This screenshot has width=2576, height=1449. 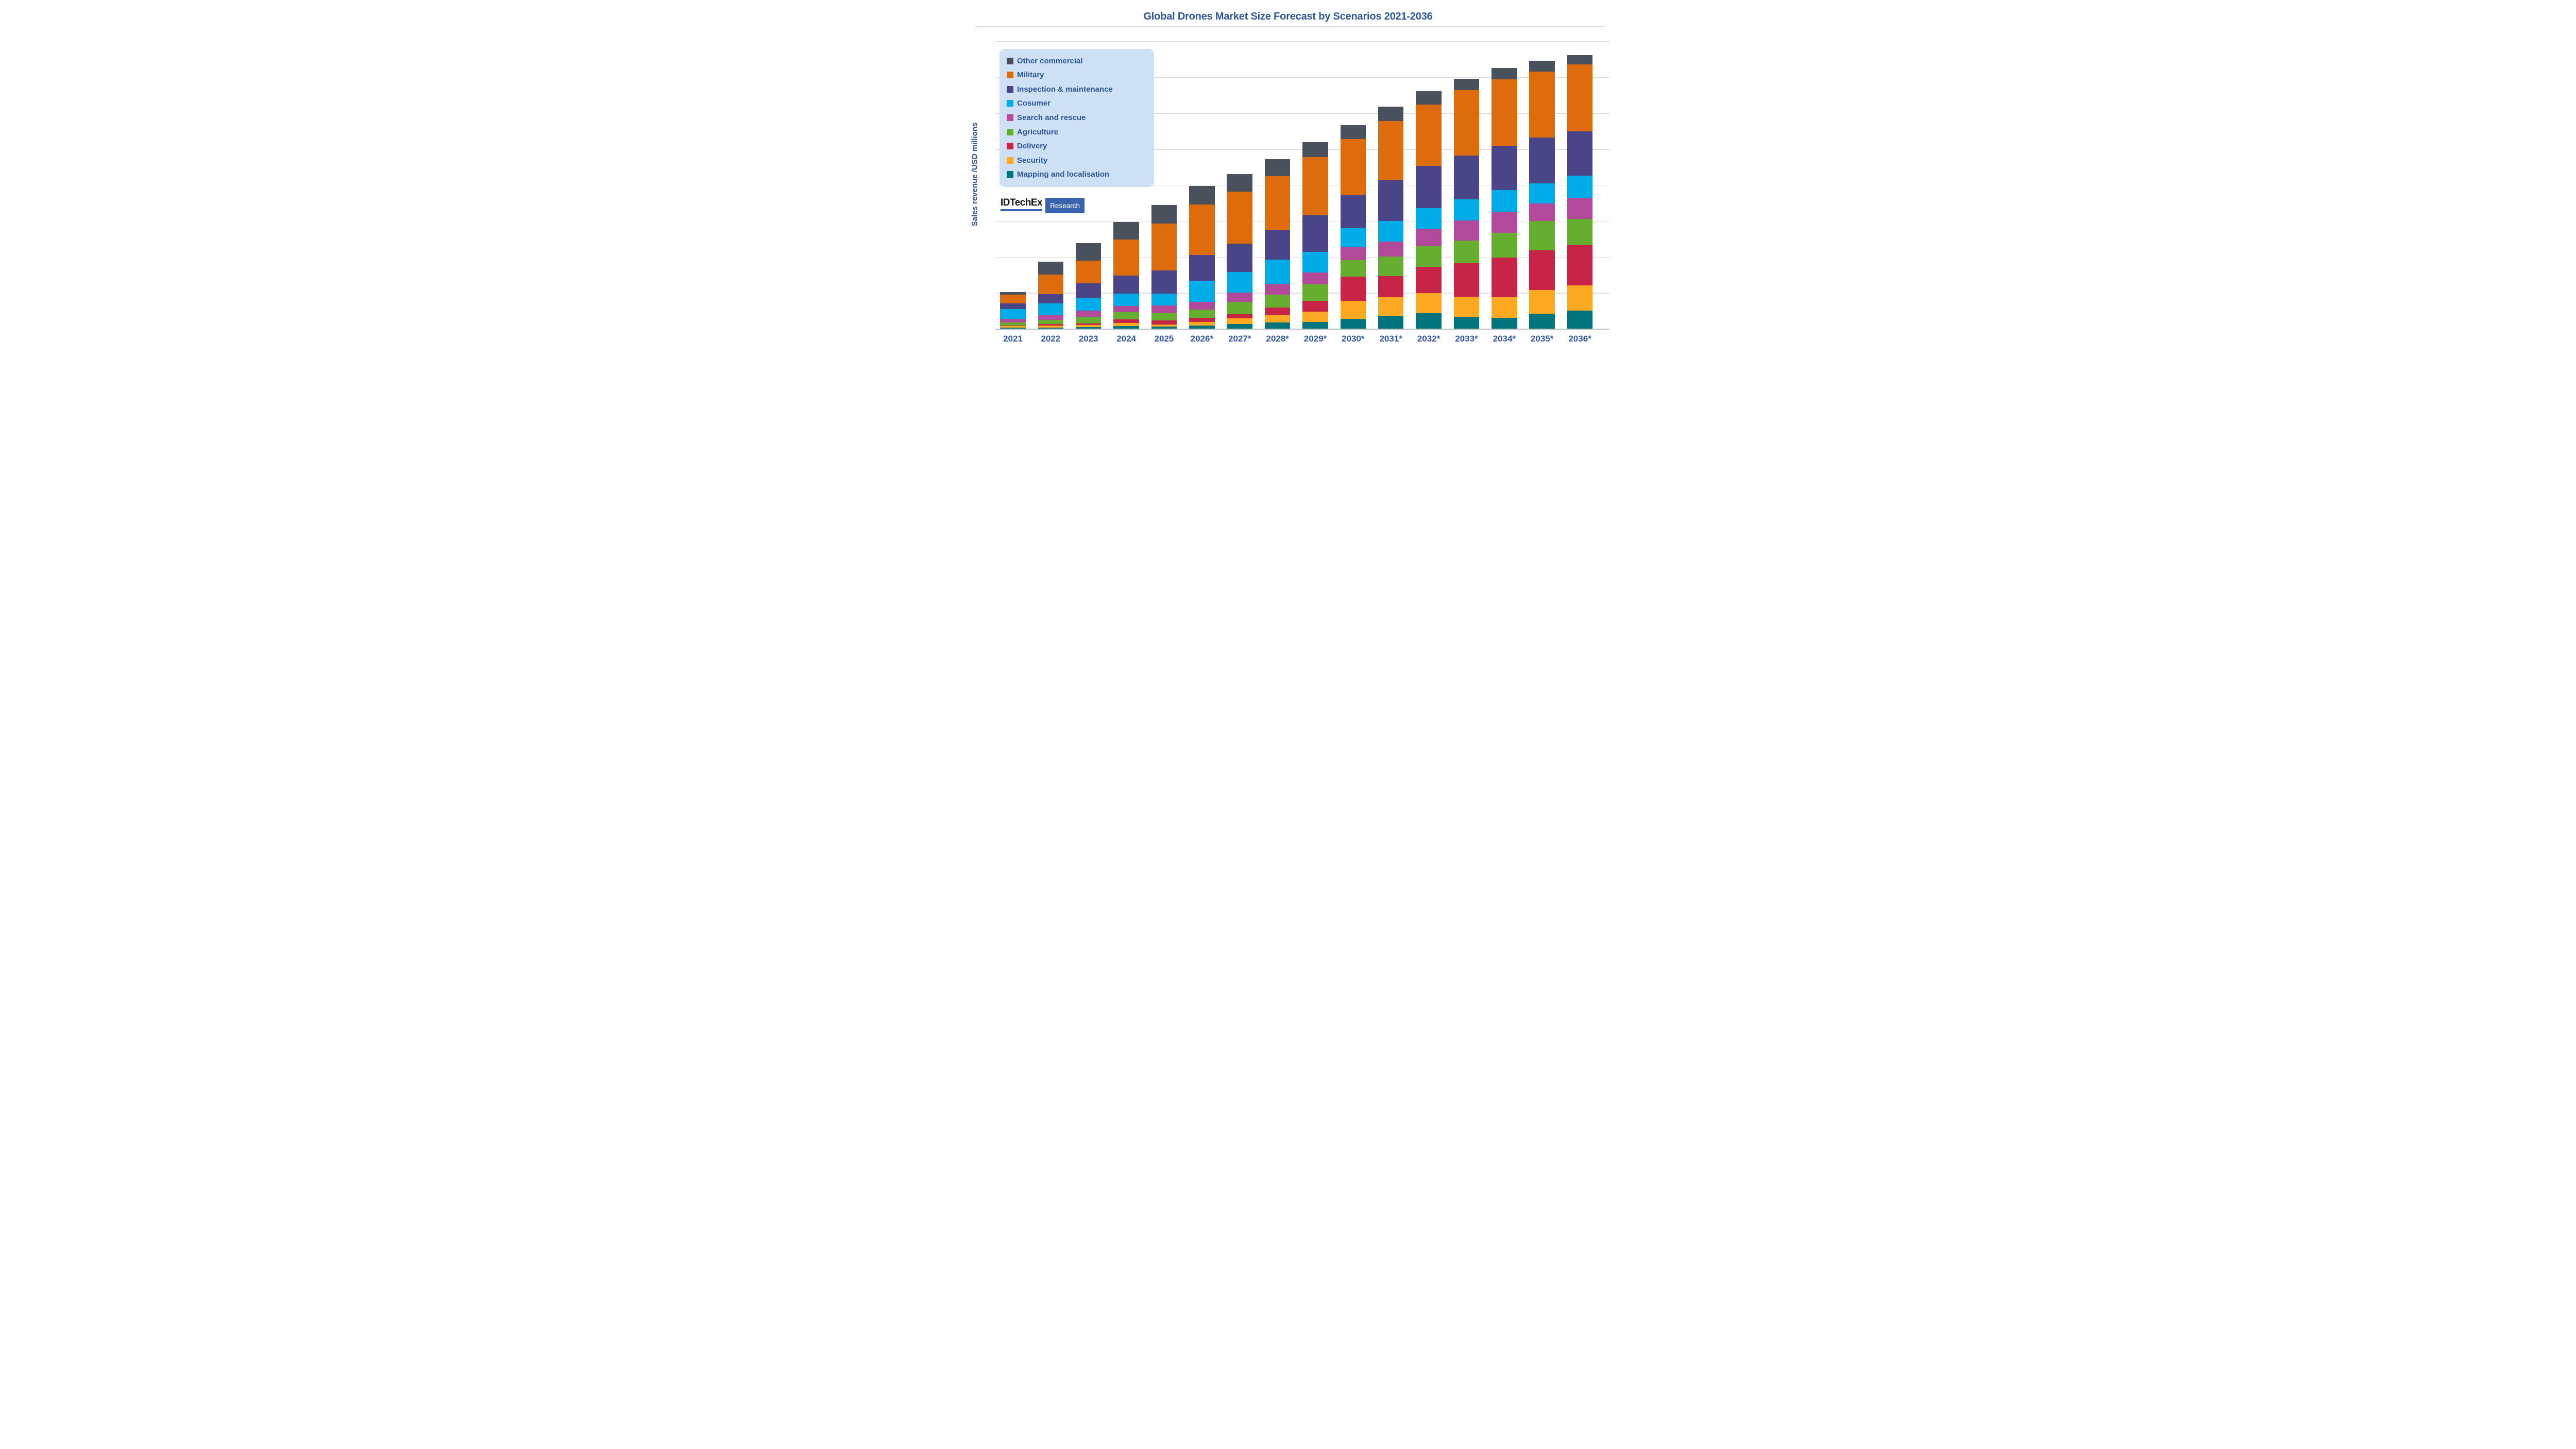 I want to click on bar-2035, so click(x=1542, y=164).